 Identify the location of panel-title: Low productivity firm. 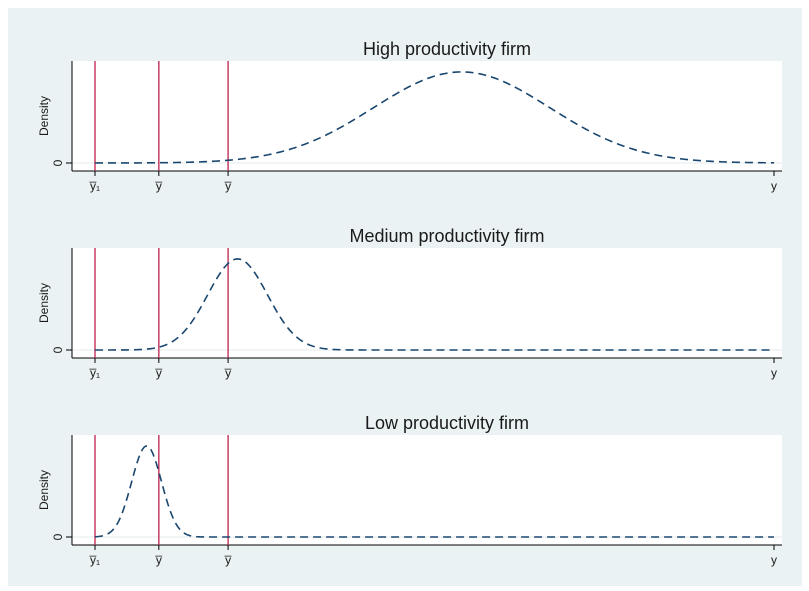
(447, 423).